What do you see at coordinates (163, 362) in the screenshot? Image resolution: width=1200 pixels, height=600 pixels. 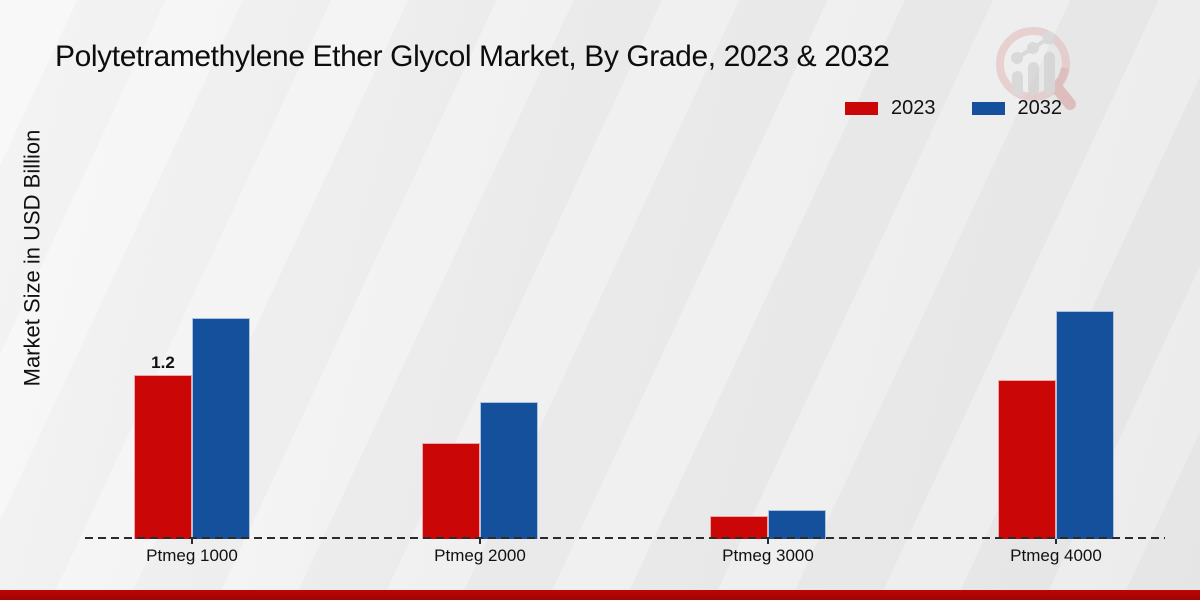 I see `bar-value-label: 1.2` at bounding box center [163, 362].